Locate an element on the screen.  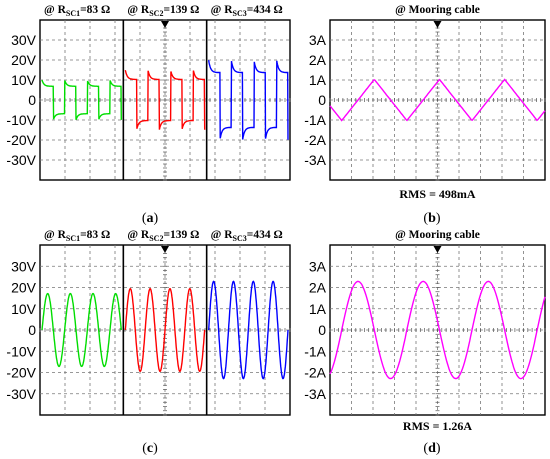
panel-d-ytick-label: 0 is located at coordinates (322, 330).